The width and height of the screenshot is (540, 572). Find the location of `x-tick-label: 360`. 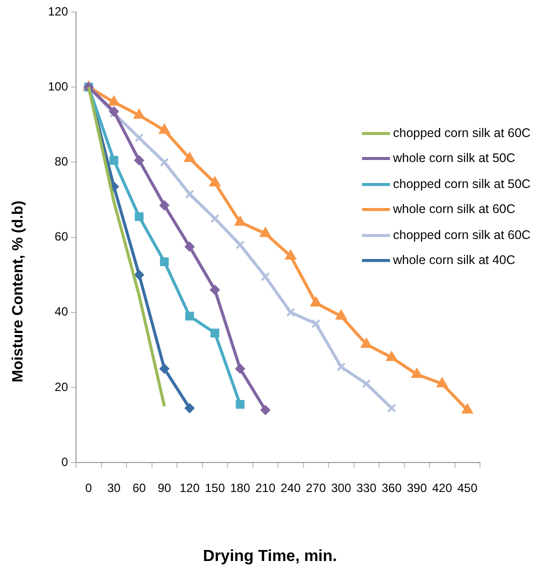

x-tick-label: 360 is located at coordinates (392, 488).